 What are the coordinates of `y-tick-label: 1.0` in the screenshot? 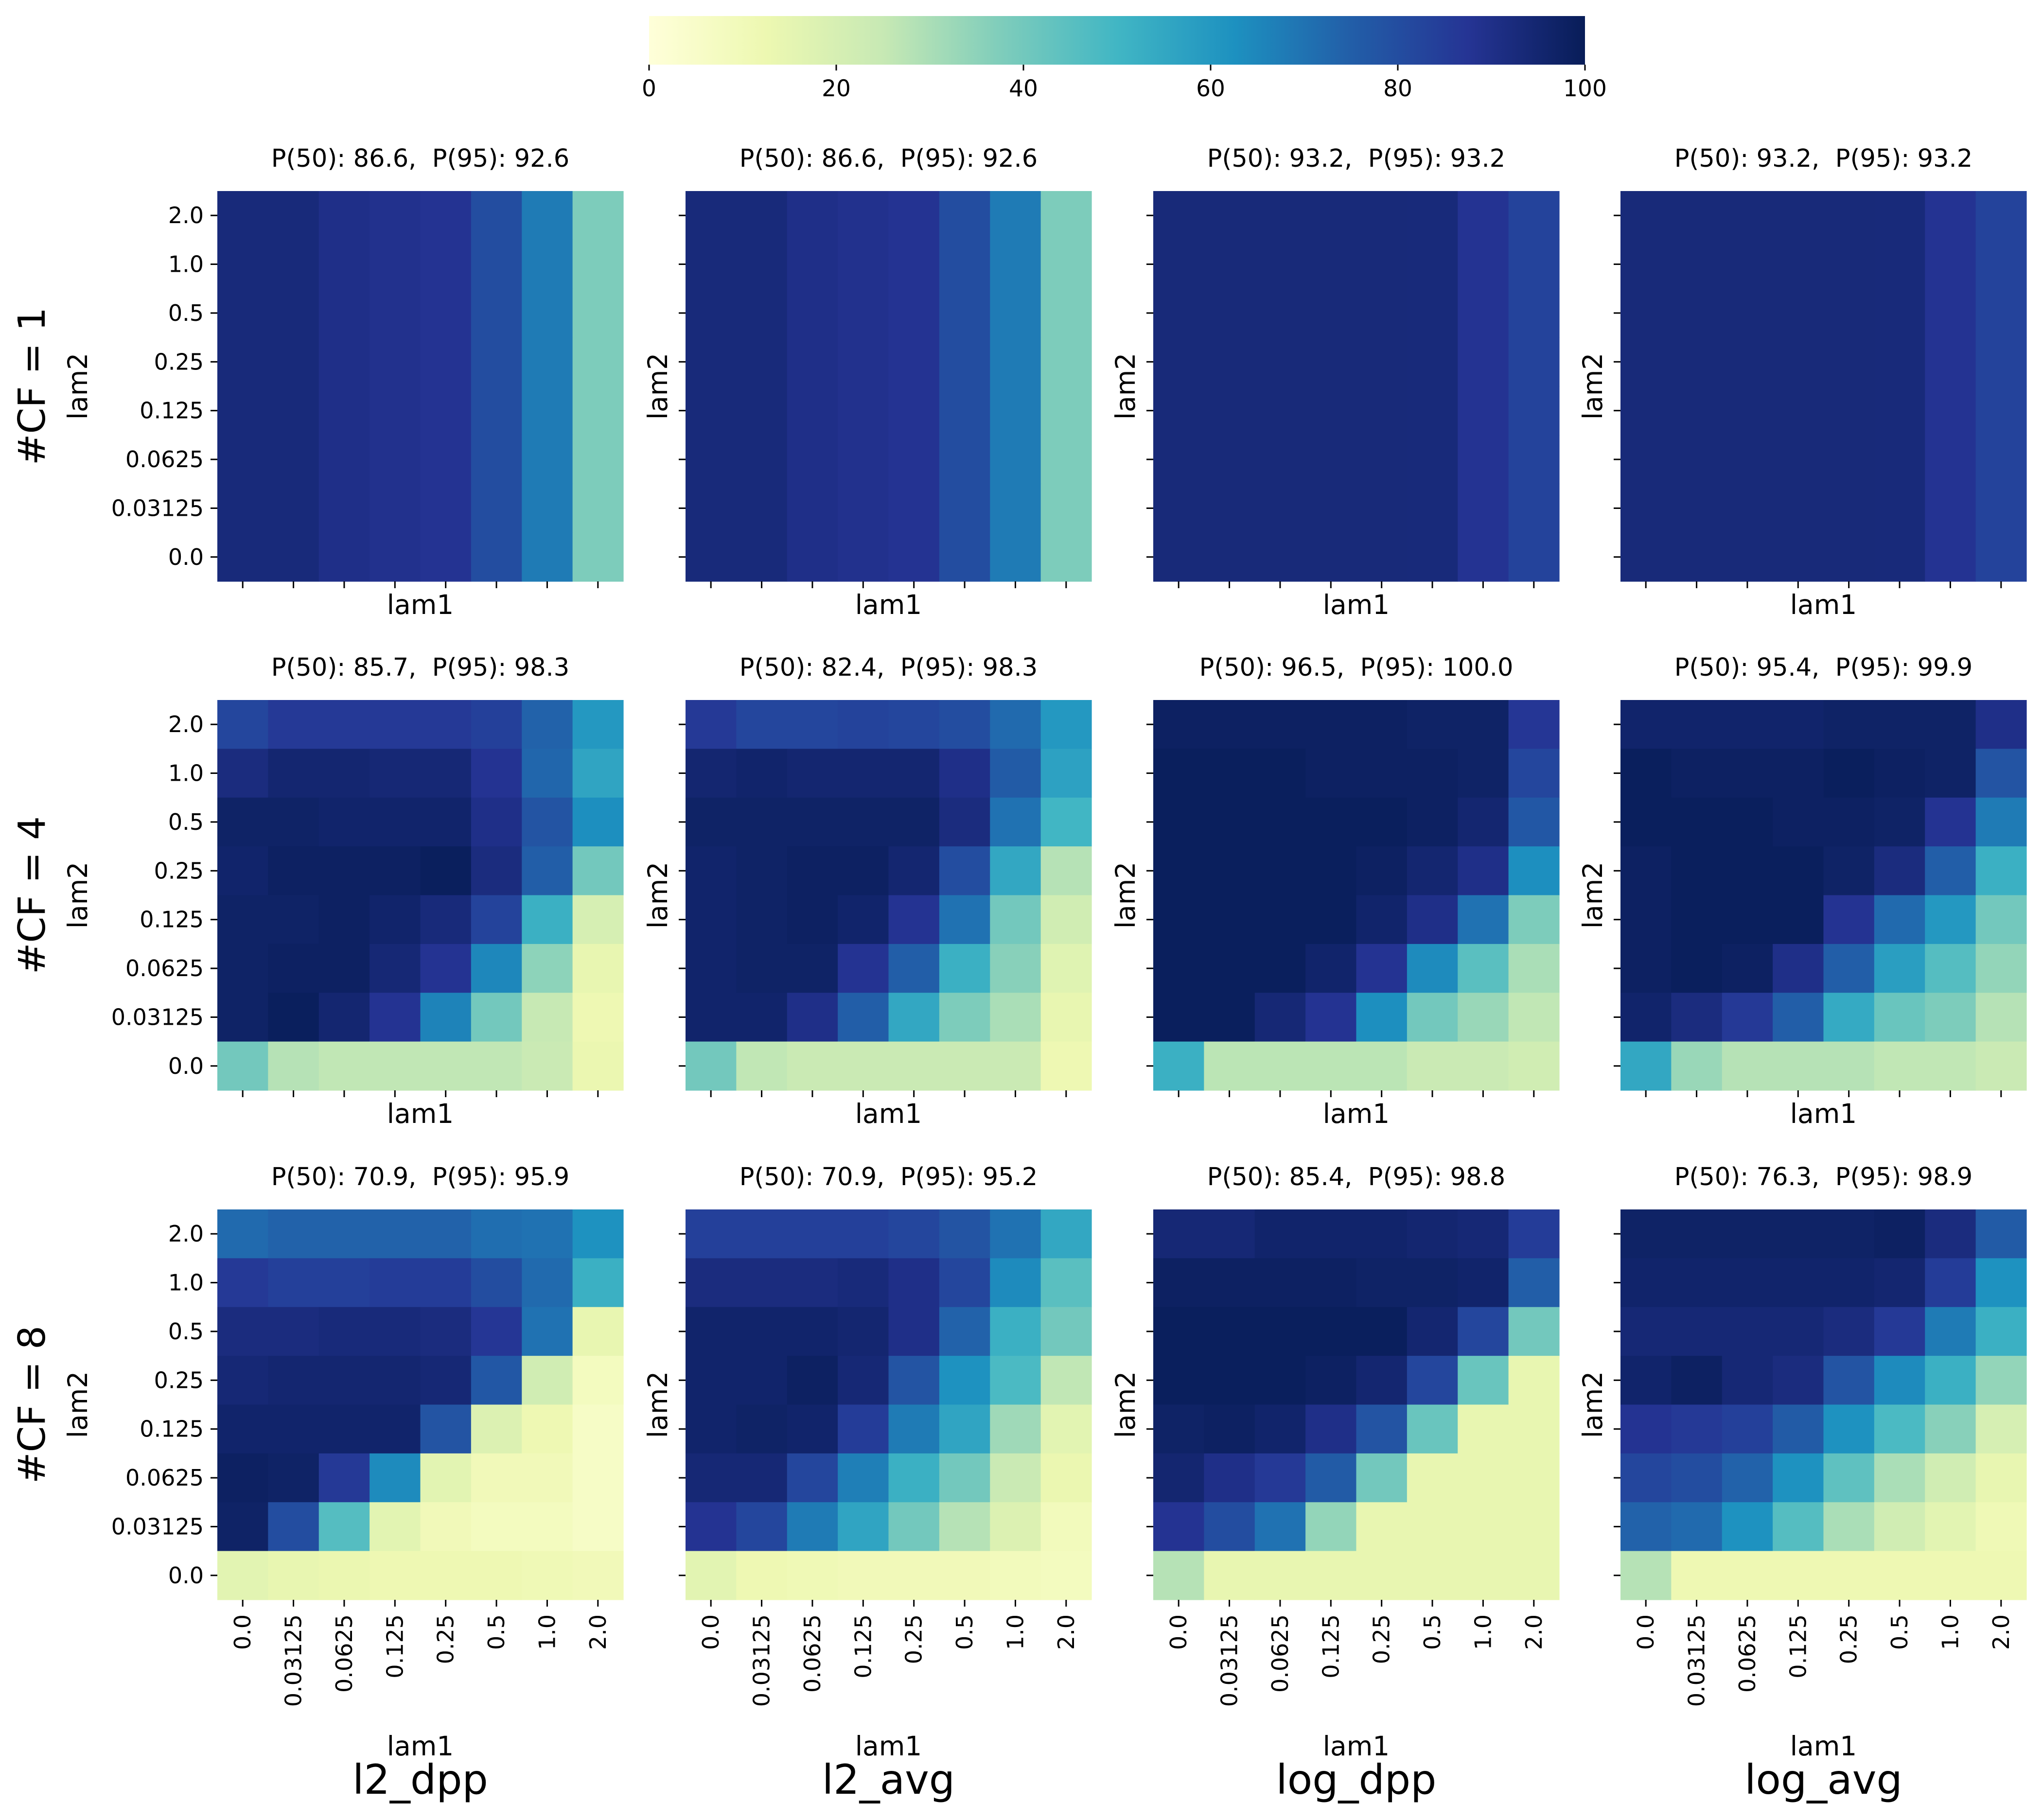 It's located at (186, 264).